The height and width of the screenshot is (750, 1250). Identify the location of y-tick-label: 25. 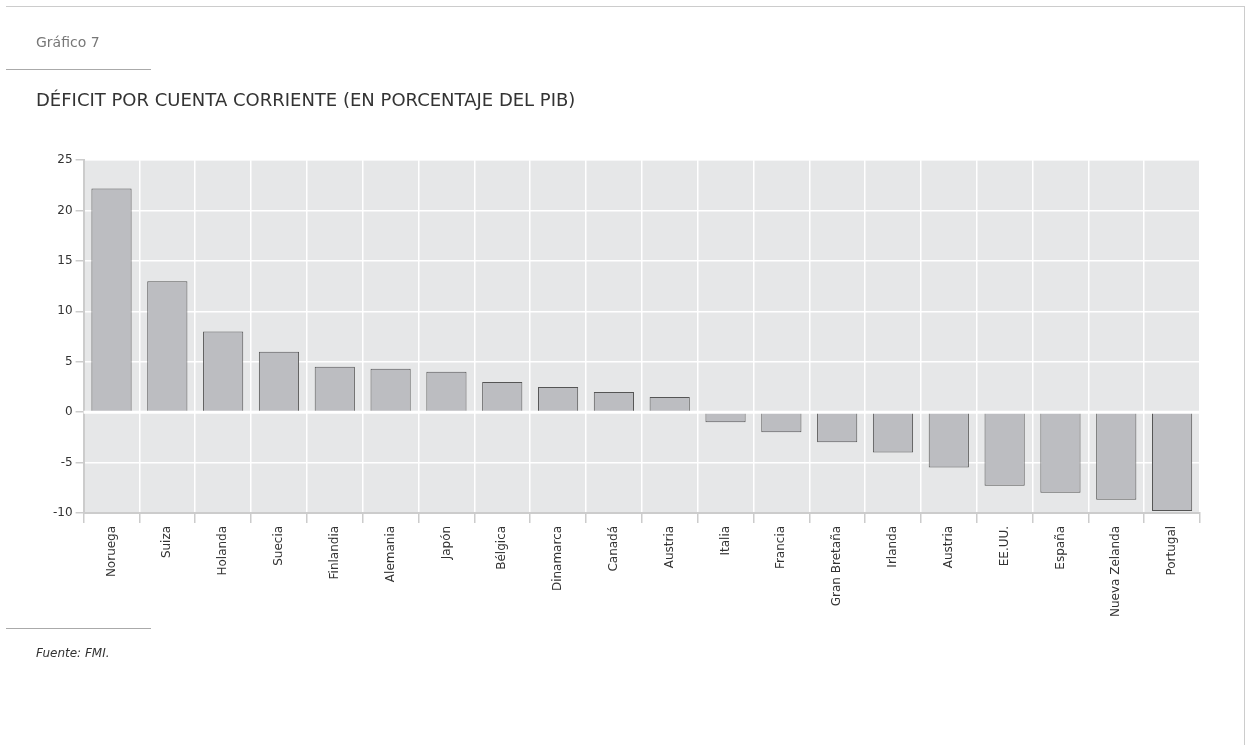
(65, 159).